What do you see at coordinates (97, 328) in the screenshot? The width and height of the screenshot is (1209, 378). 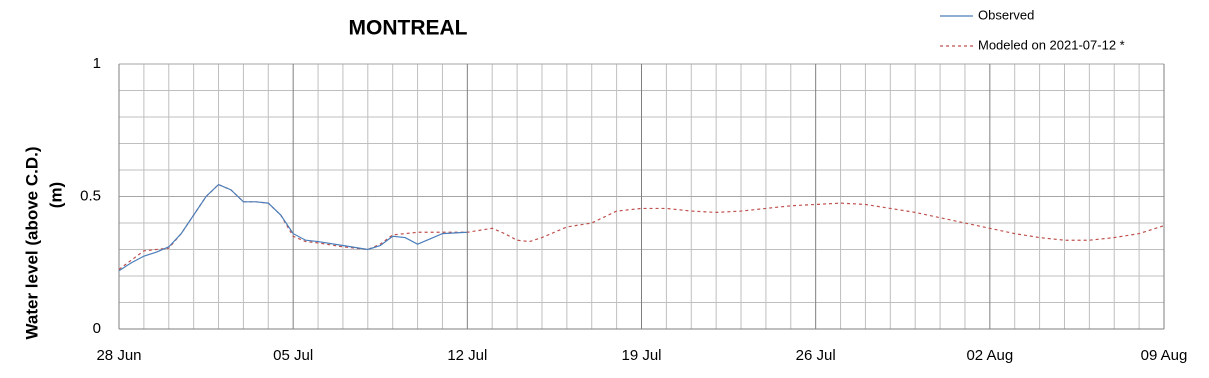 I see `y-tick-label: 0` at bounding box center [97, 328].